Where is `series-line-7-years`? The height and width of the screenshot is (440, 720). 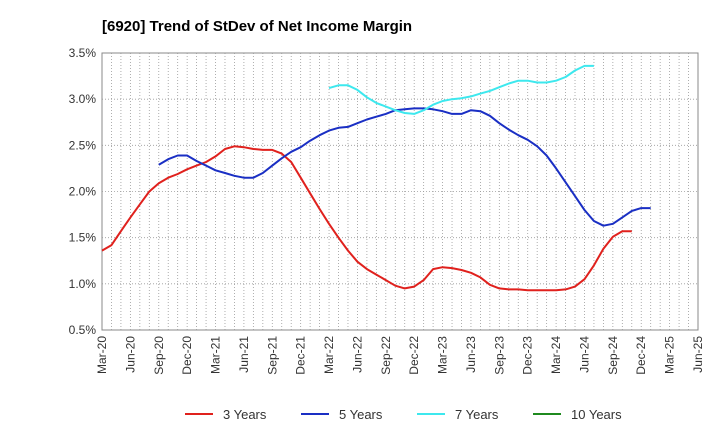 series-line-7-years is located at coordinates (461, 89).